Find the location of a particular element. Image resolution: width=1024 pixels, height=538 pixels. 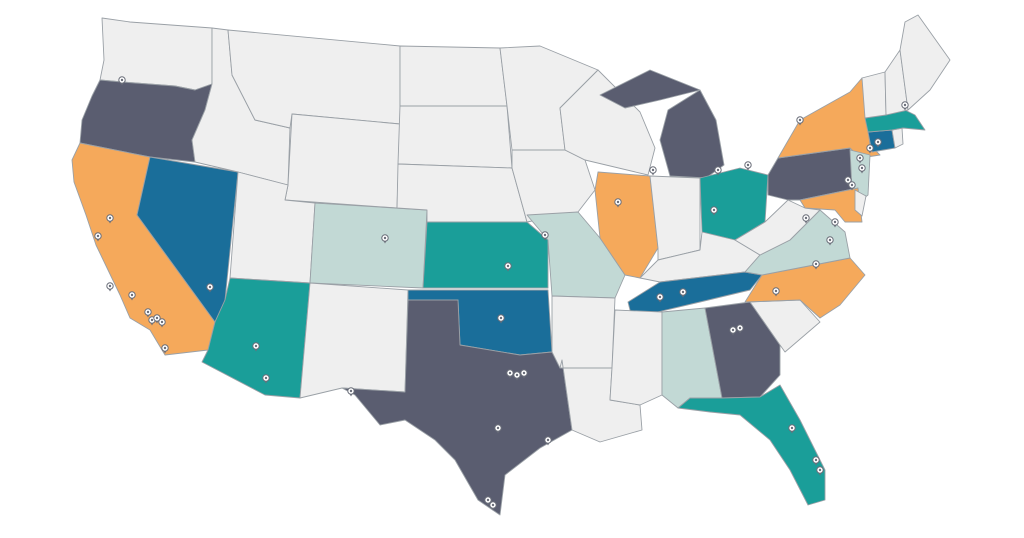

state-washington is located at coordinates (156, 54).